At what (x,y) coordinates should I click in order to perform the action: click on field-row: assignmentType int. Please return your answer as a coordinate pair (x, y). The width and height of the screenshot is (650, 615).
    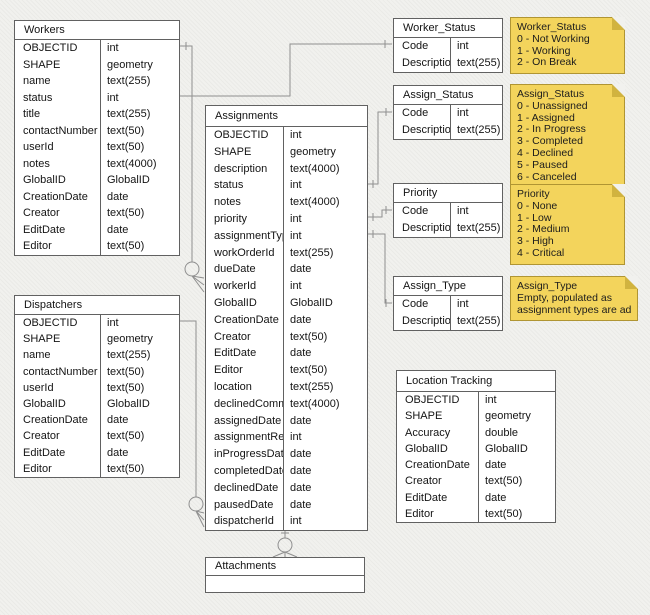
    Looking at the image, I should click on (286, 236).